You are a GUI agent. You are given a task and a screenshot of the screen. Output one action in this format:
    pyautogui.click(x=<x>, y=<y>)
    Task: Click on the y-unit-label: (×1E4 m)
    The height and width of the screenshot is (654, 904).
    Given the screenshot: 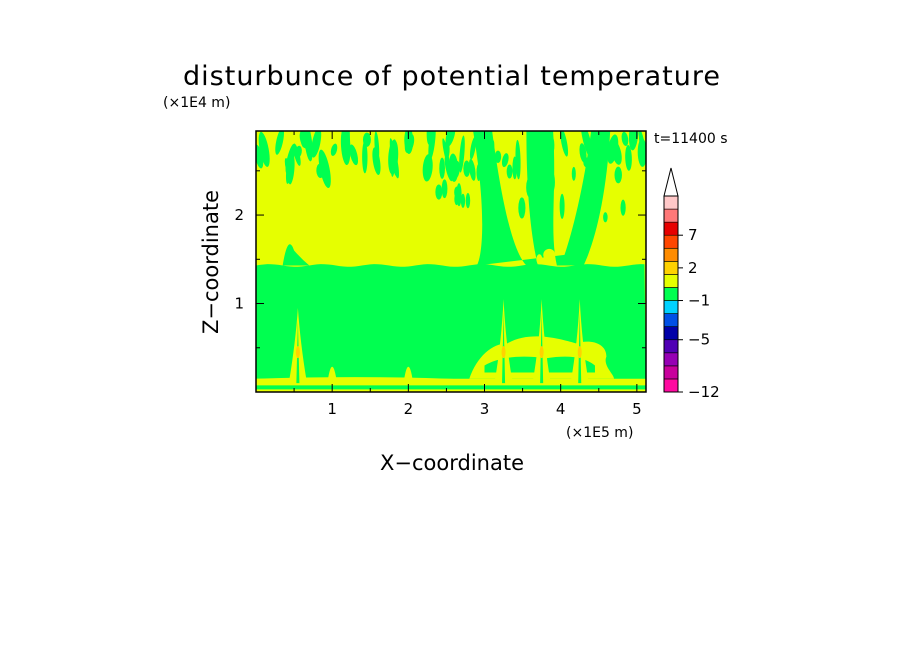 What is the action you would take?
    pyautogui.click(x=196, y=103)
    